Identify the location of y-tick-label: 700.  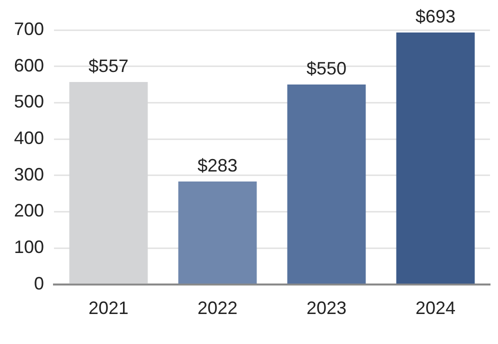
(29, 28).